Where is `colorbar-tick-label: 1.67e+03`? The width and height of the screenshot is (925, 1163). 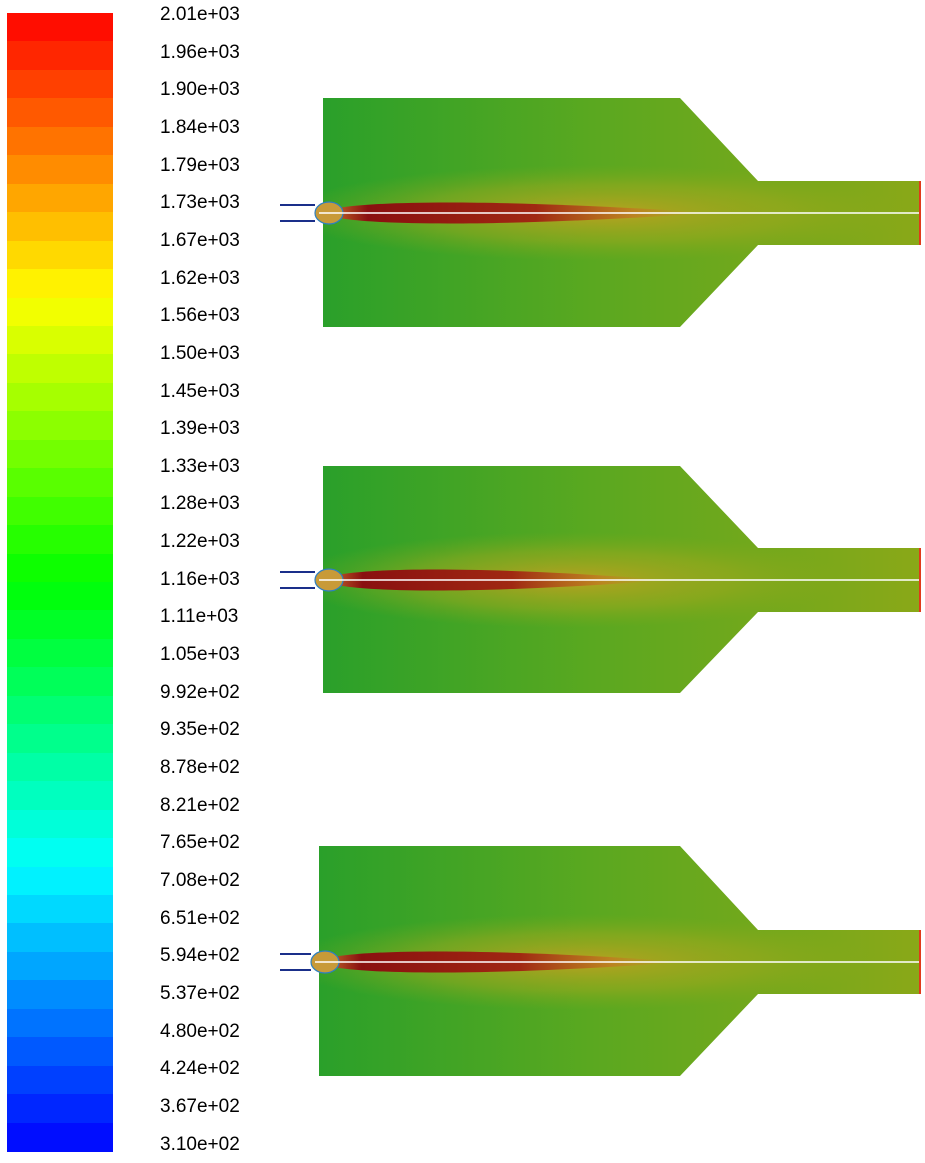
colorbar-tick-label: 1.67e+03 is located at coordinates (200, 240).